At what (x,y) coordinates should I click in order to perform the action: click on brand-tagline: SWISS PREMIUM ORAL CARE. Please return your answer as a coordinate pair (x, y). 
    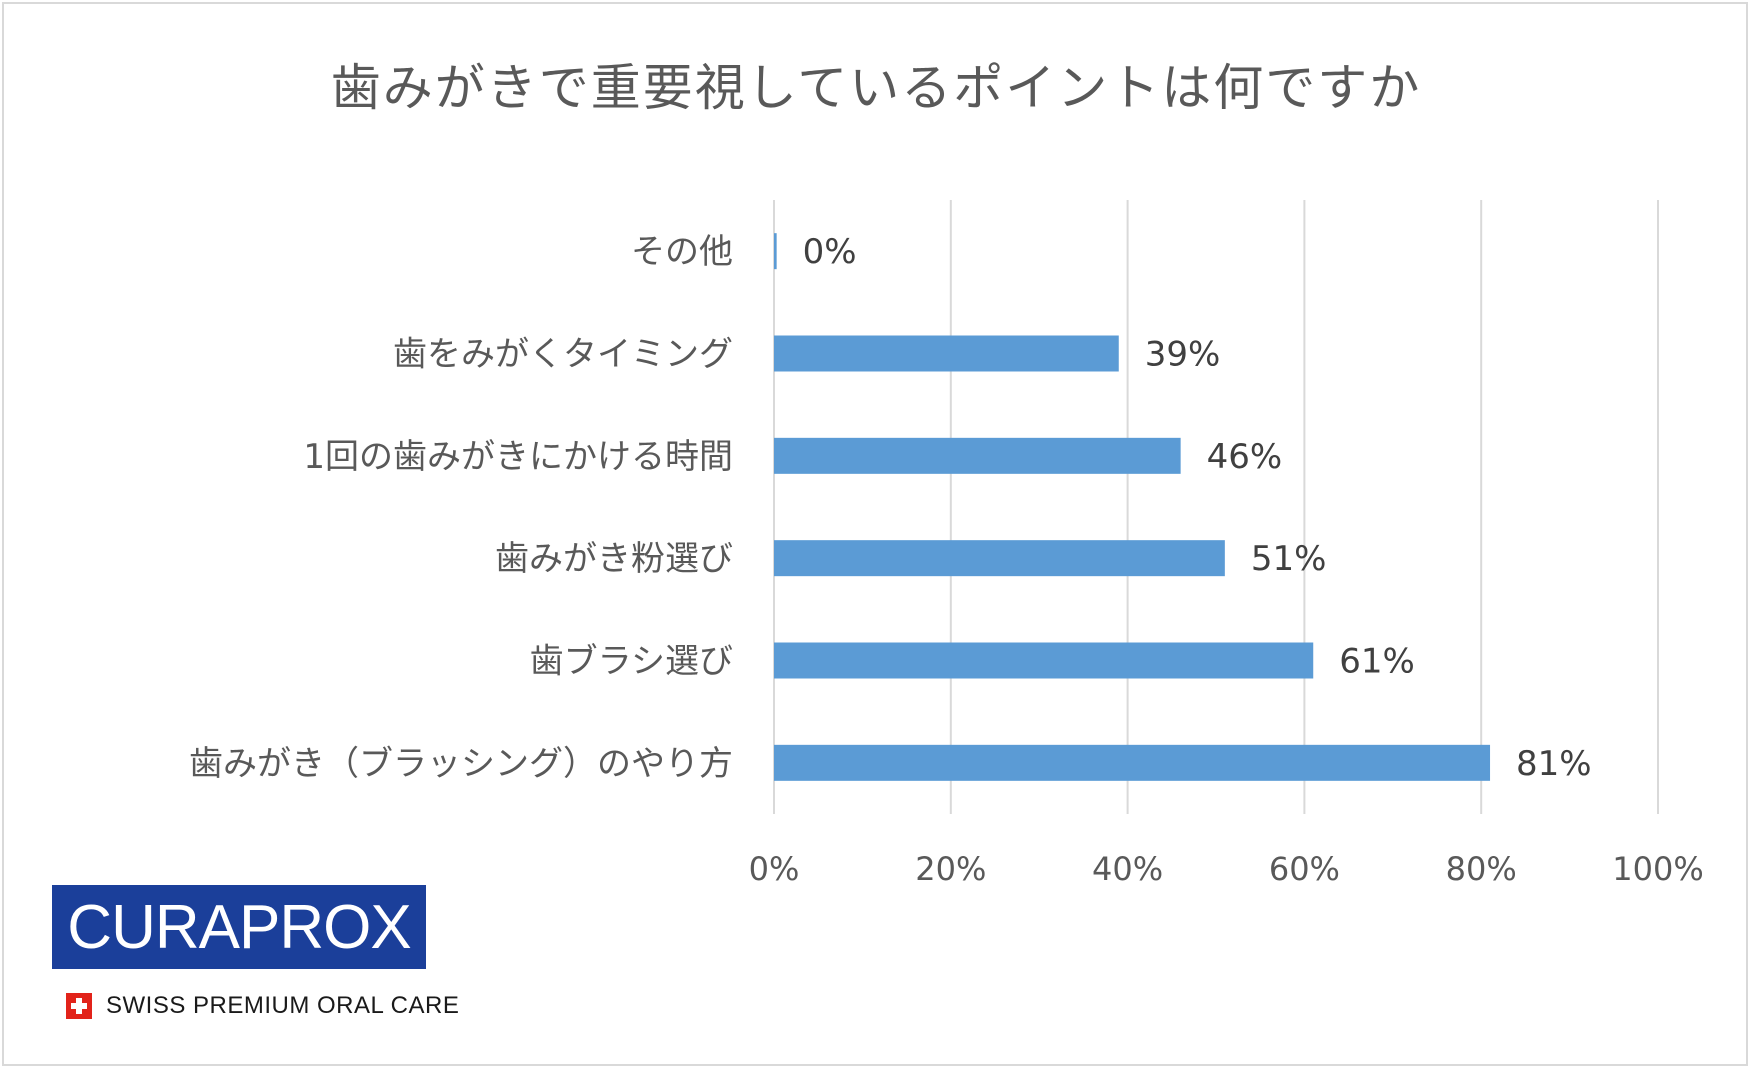
    Looking at the image, I should click on (262, 1006).